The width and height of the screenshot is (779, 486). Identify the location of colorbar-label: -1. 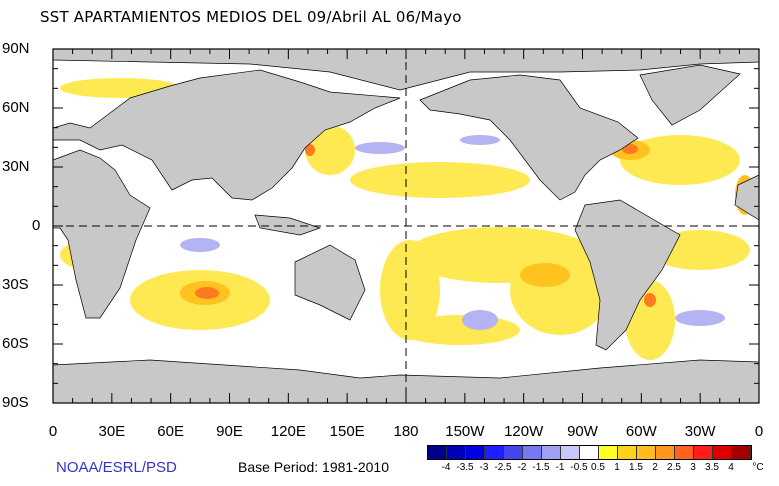
(560, 467).